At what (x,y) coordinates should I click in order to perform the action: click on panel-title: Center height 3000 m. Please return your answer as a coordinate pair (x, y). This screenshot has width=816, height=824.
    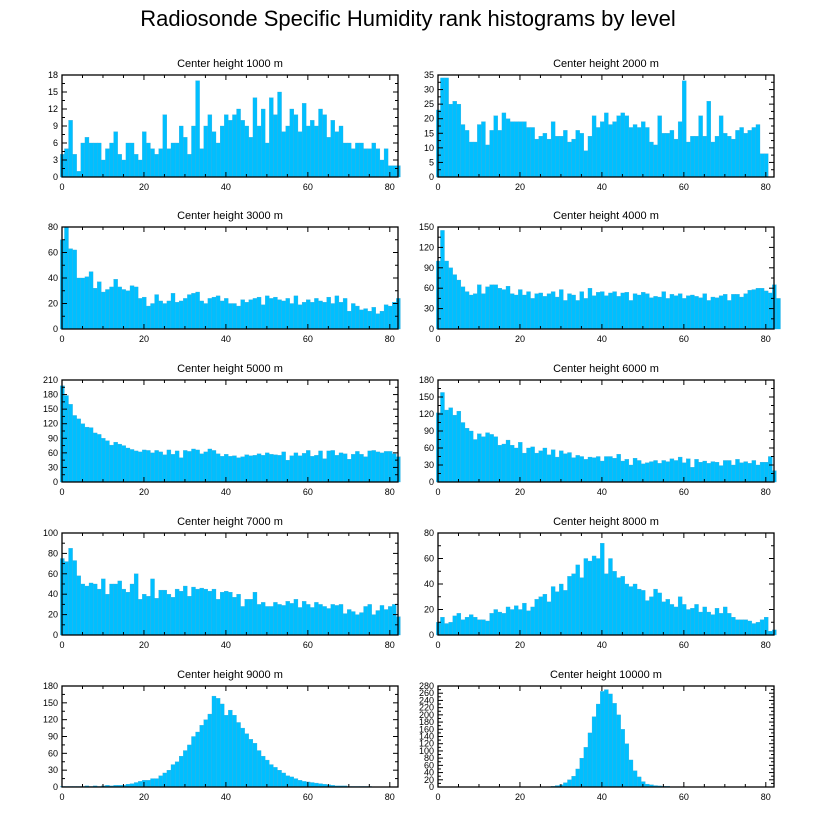
    Looking at the image, I should click on (230, 216).